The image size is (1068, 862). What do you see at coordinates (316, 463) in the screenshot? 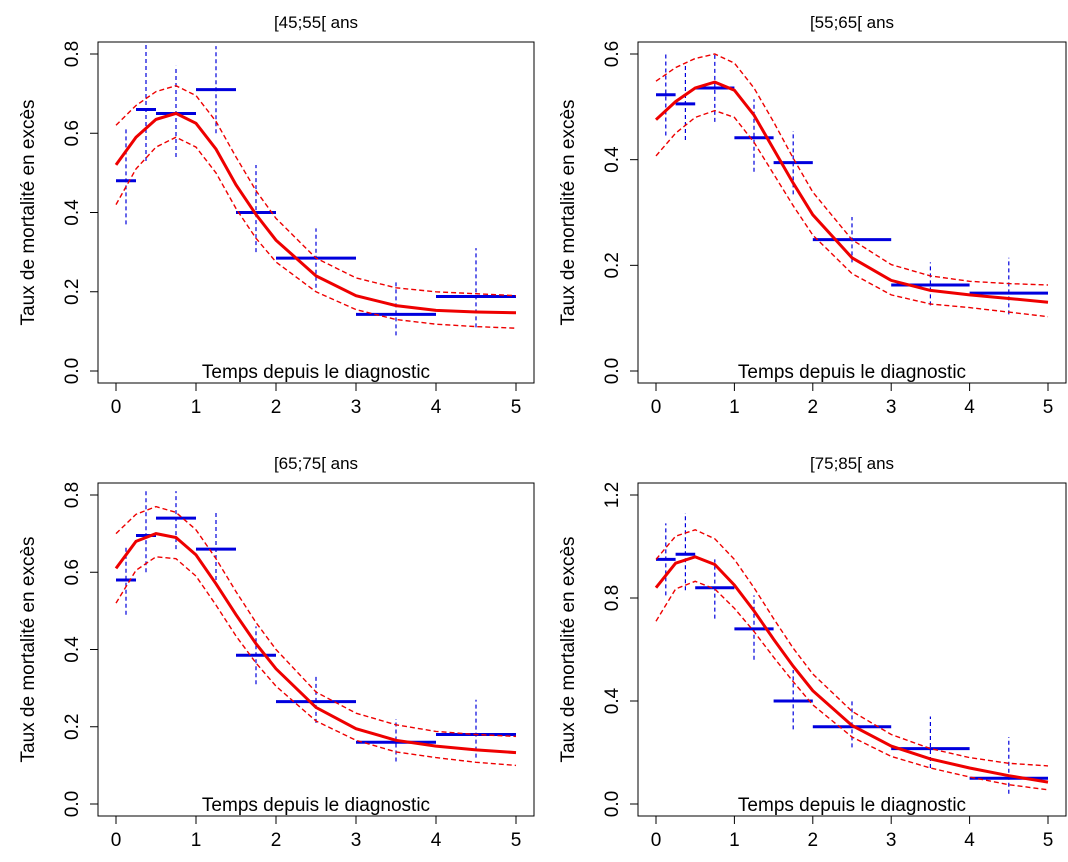
I see `chart-title: [65;75[ ans` at bounding box center [316, 463].